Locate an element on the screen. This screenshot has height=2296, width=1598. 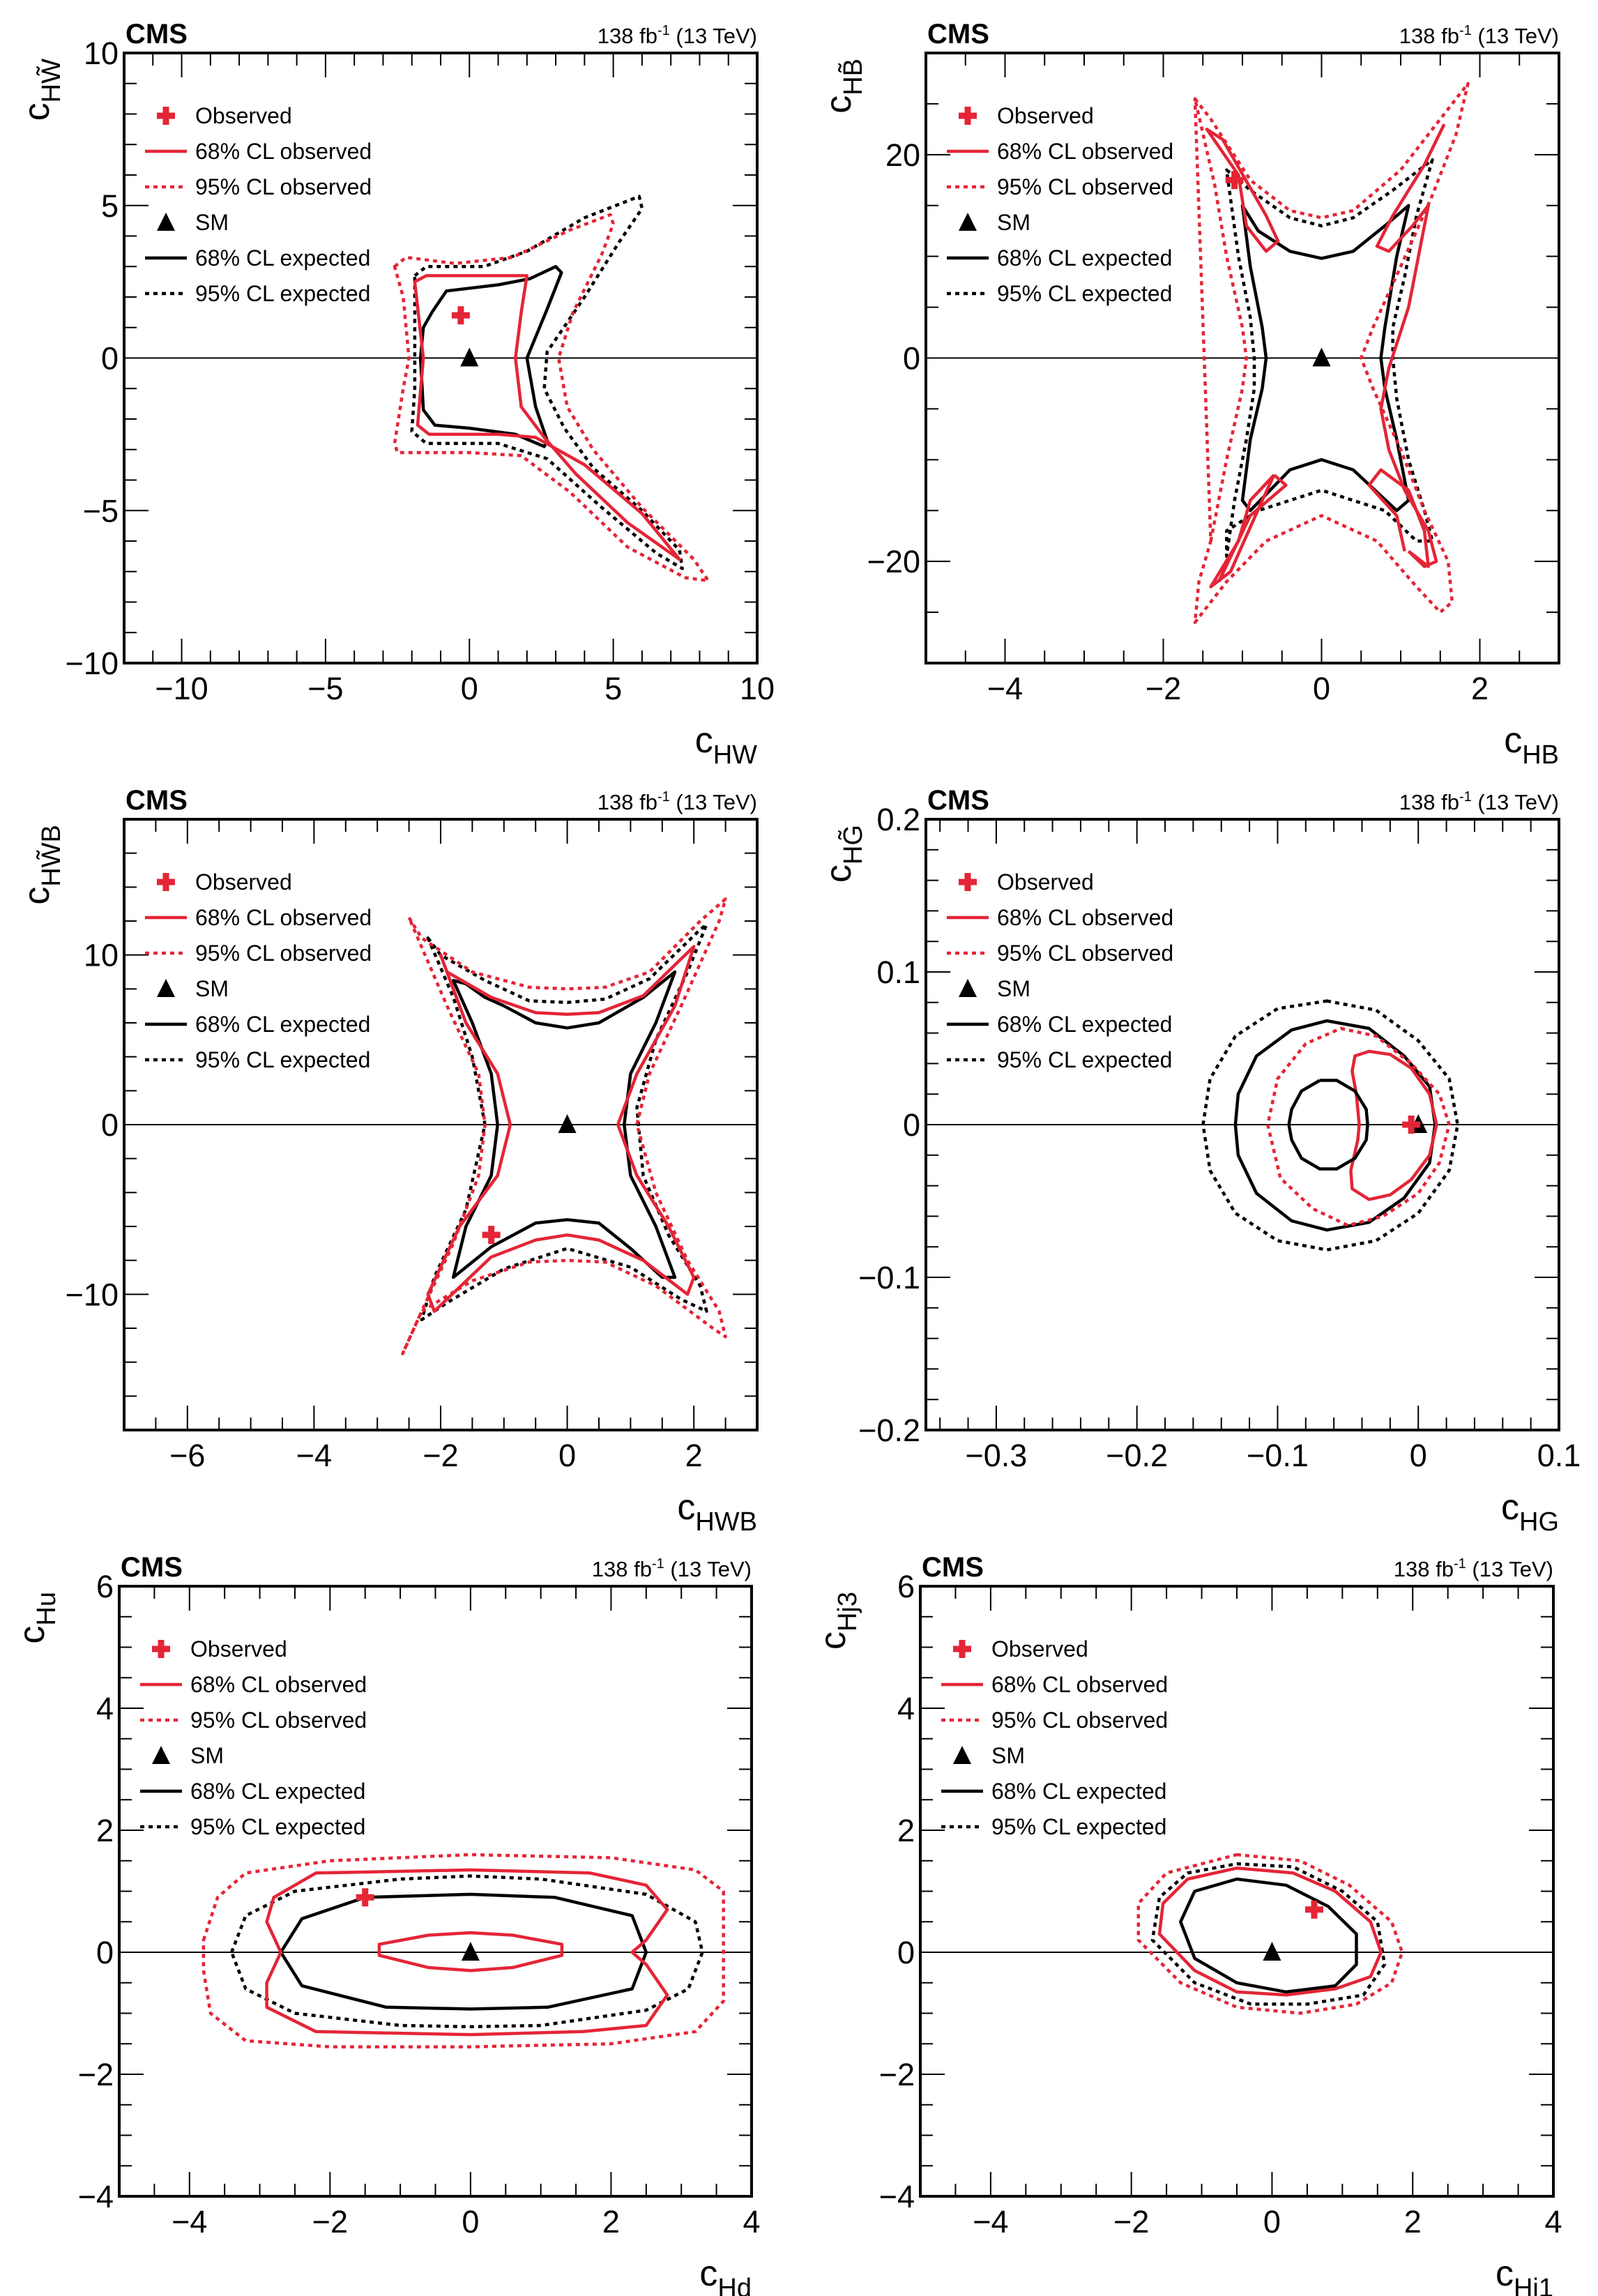
y-tick-label: −10 is located at coordinates (92, 1294).